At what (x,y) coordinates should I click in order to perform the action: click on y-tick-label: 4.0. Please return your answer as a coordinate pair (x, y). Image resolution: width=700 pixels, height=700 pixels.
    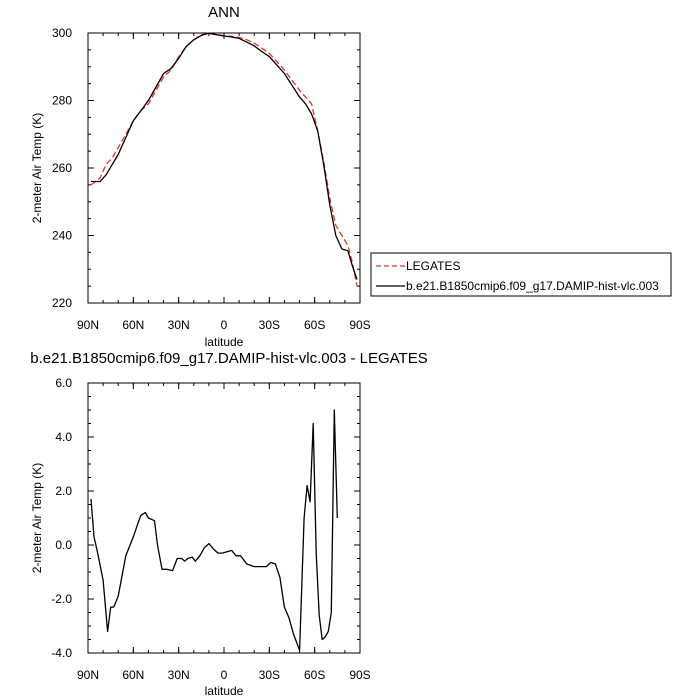
    Looking at the image, I should click on (63, 437).